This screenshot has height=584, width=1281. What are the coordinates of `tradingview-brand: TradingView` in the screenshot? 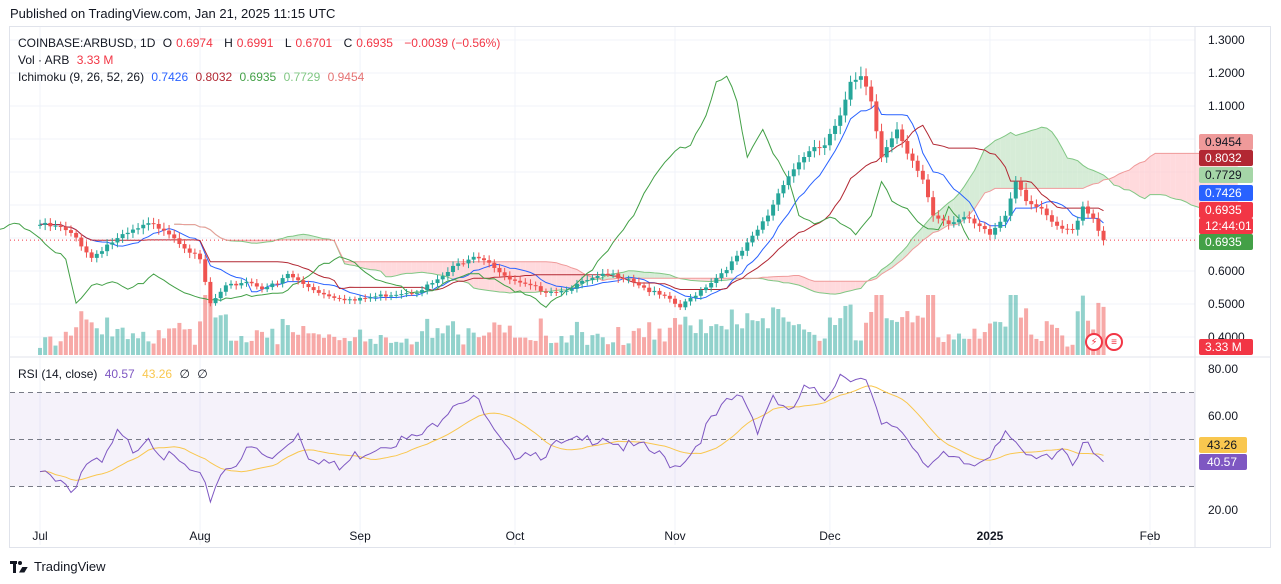 It's located at (58, 566).